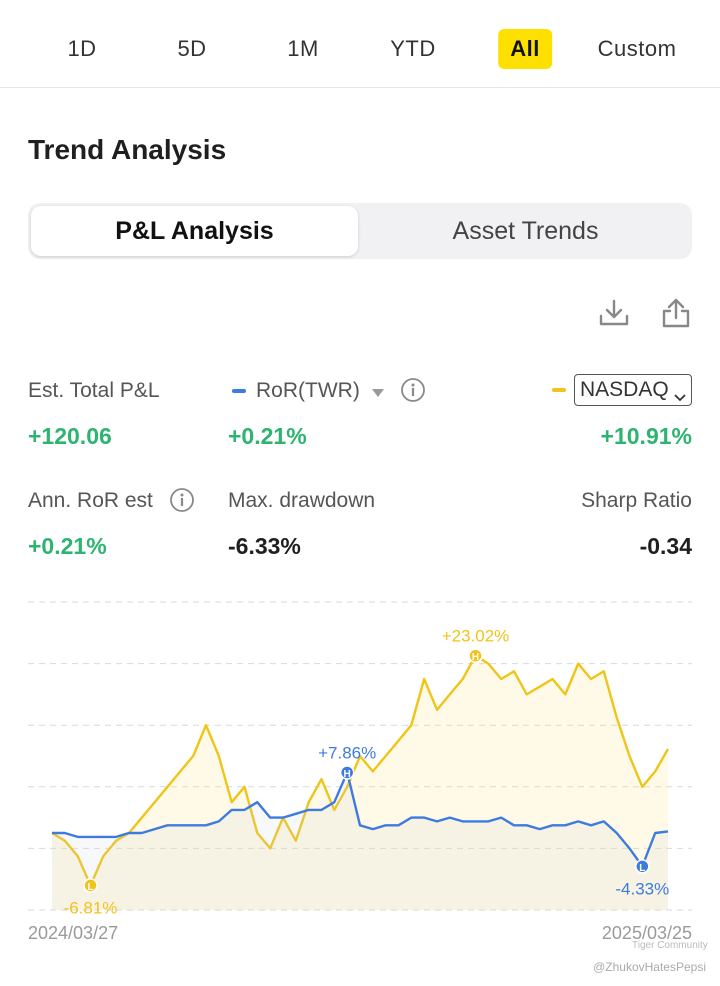 The image size is (720, 986). Describe the element at coordinates (303, 48) in the screenshot. I see `range-tab-1m: 1M` at that location.